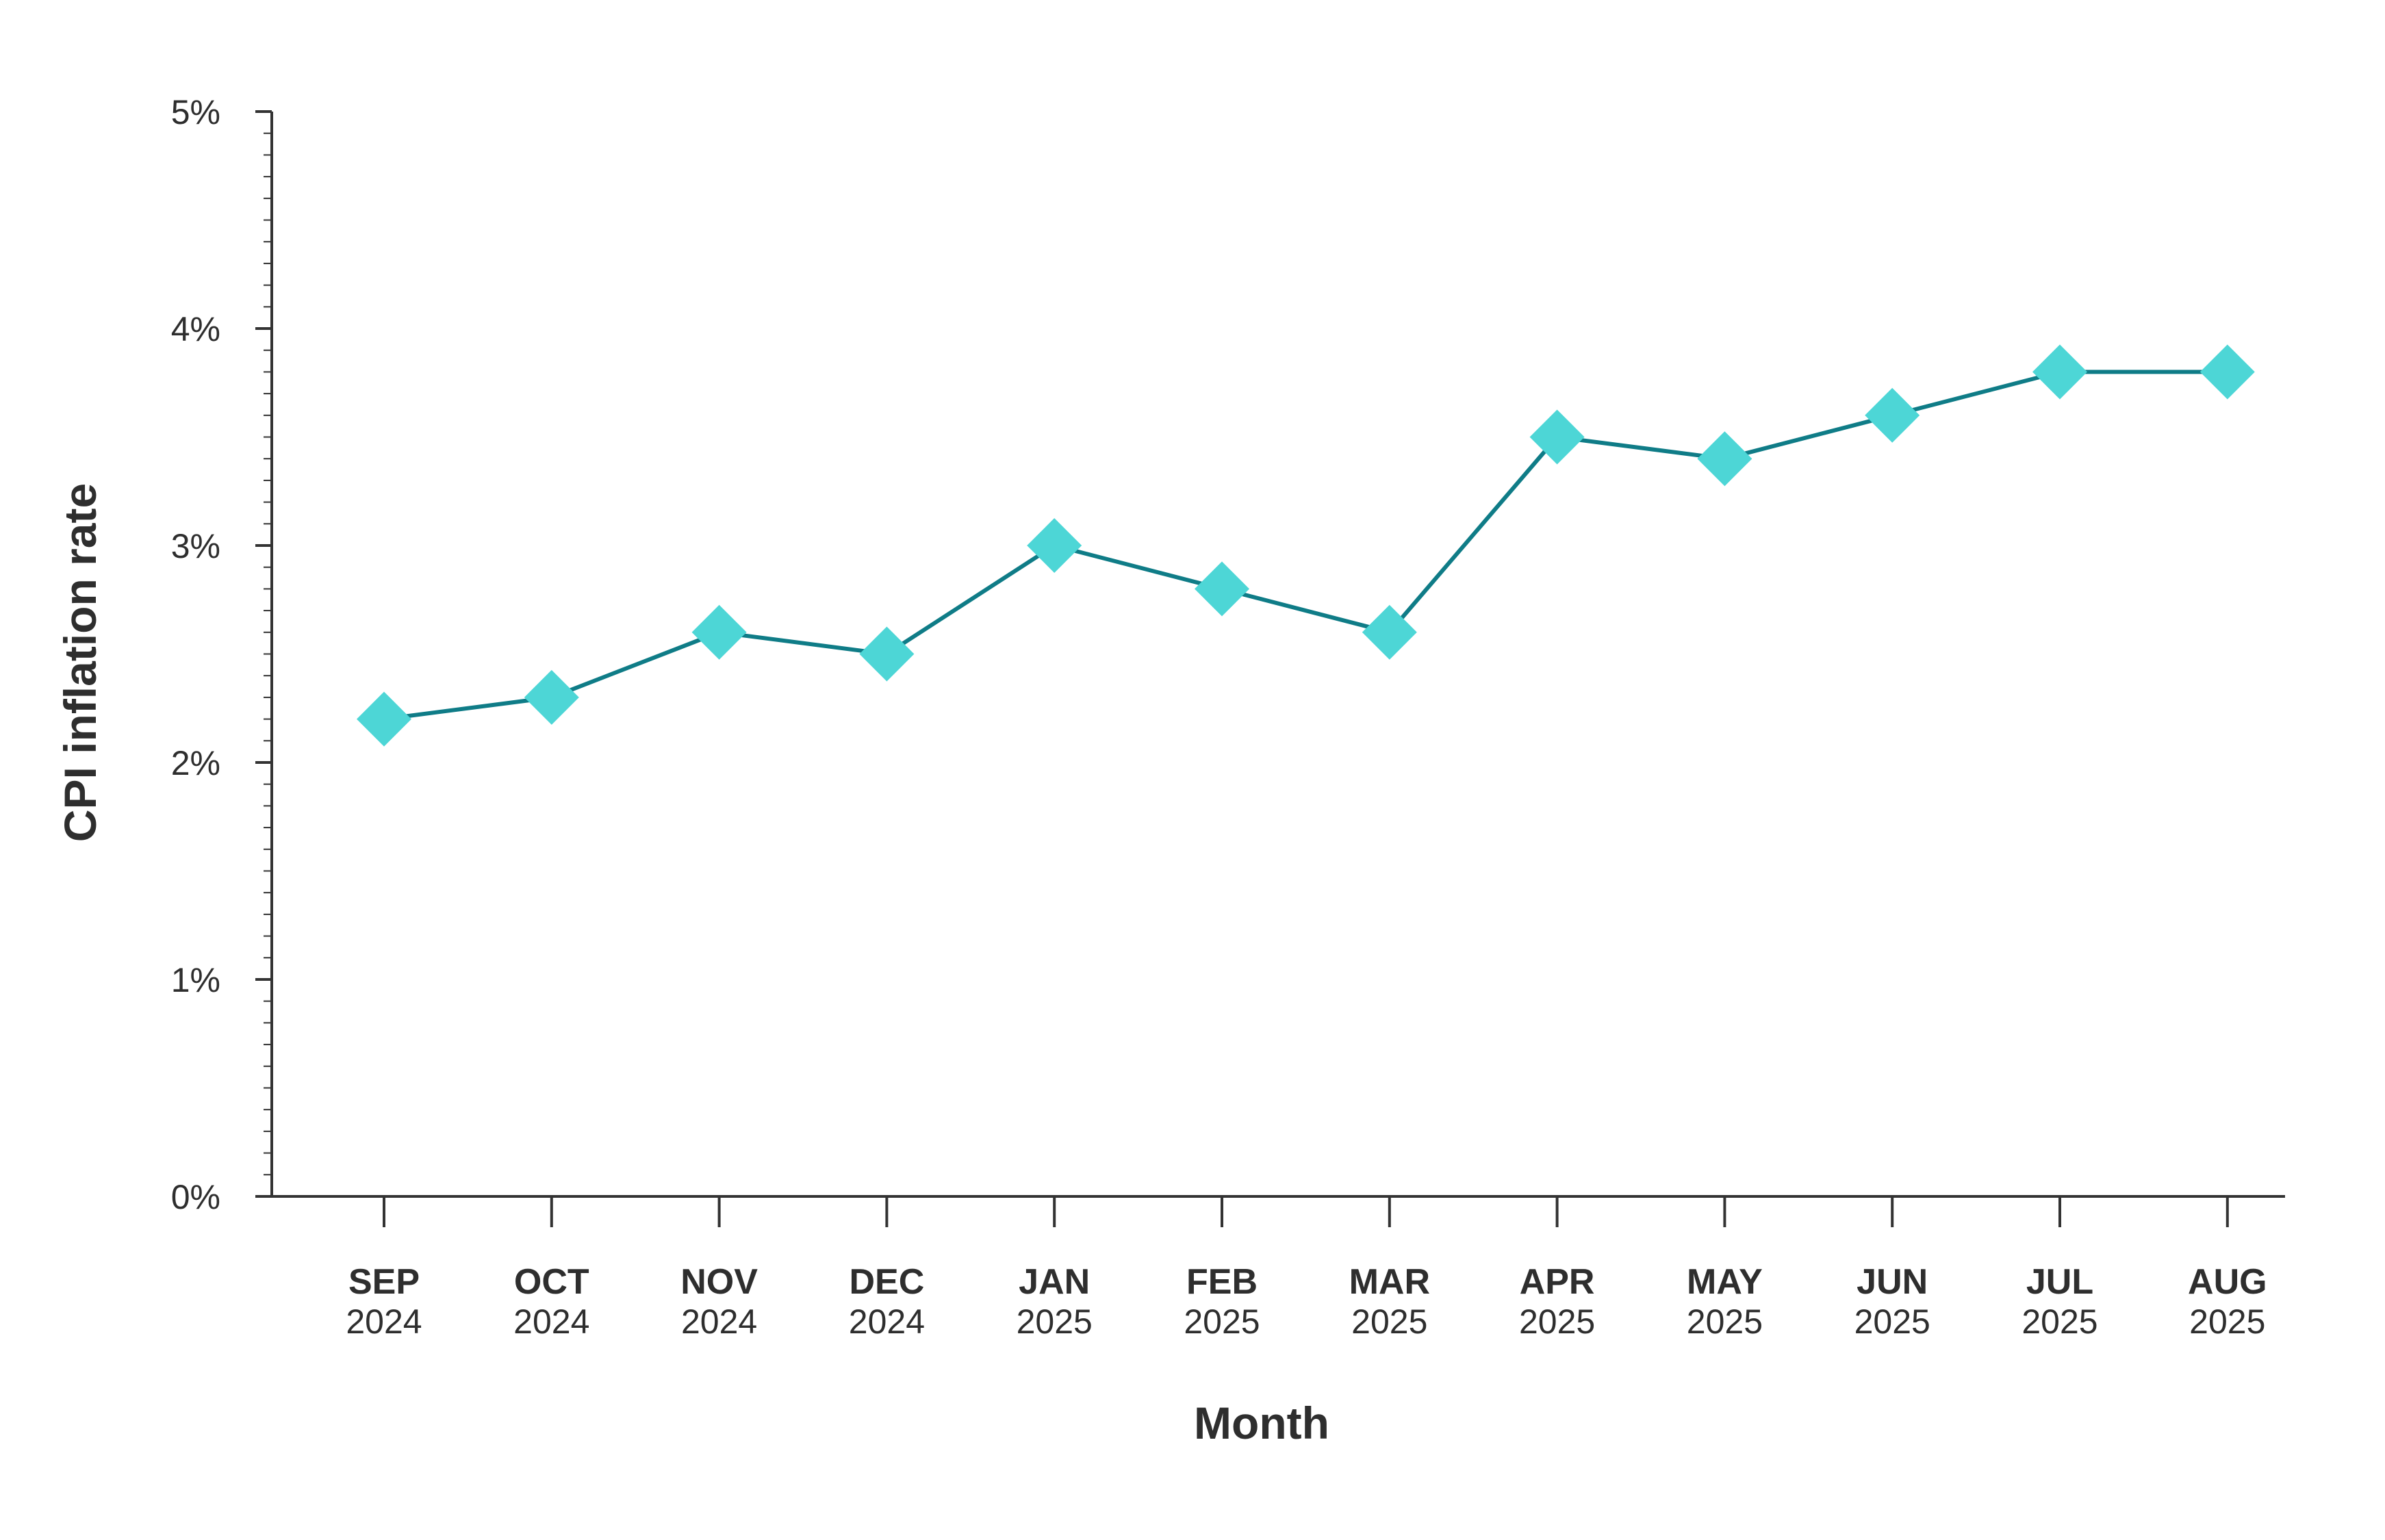 Image resolution: width=2385 pixels, height=1540 pixels. Describe the element at coordinates (2227, 1282) in the screenshot. I see `x-tick-month-label: AUG` at that location.